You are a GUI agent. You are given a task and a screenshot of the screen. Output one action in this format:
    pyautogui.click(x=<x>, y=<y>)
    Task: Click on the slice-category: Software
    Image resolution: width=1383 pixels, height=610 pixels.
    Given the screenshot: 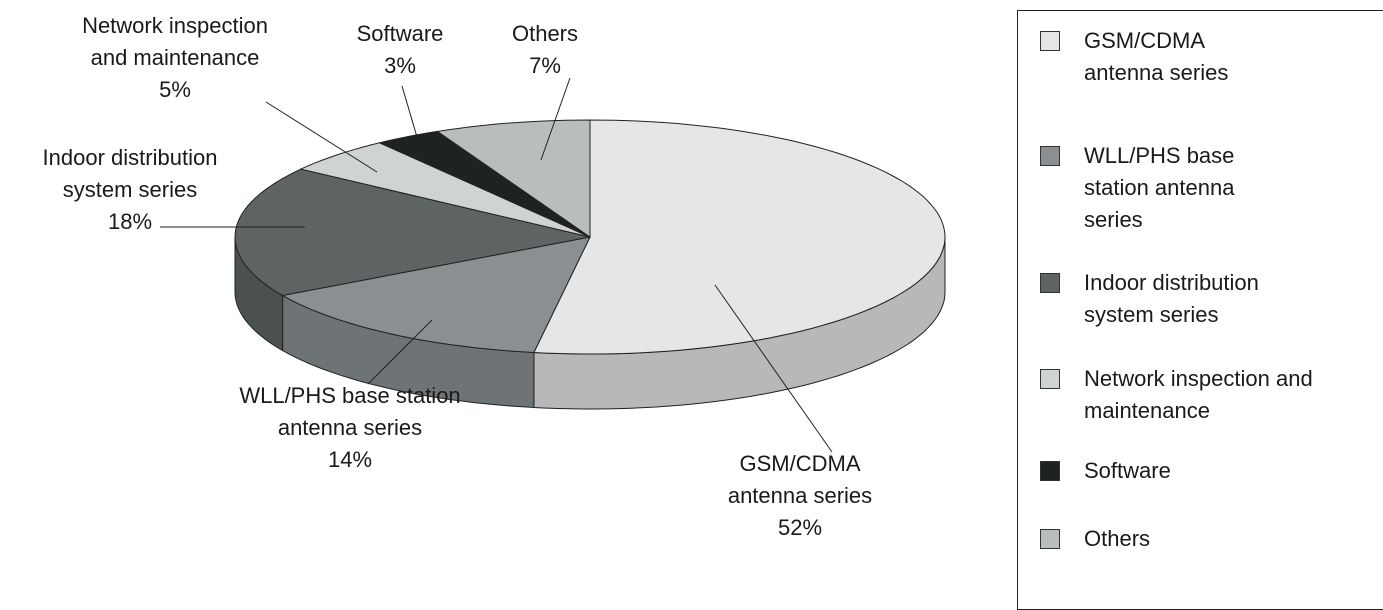 What is the action you would take?
    pyautogui.click(x=400, y=33)
    